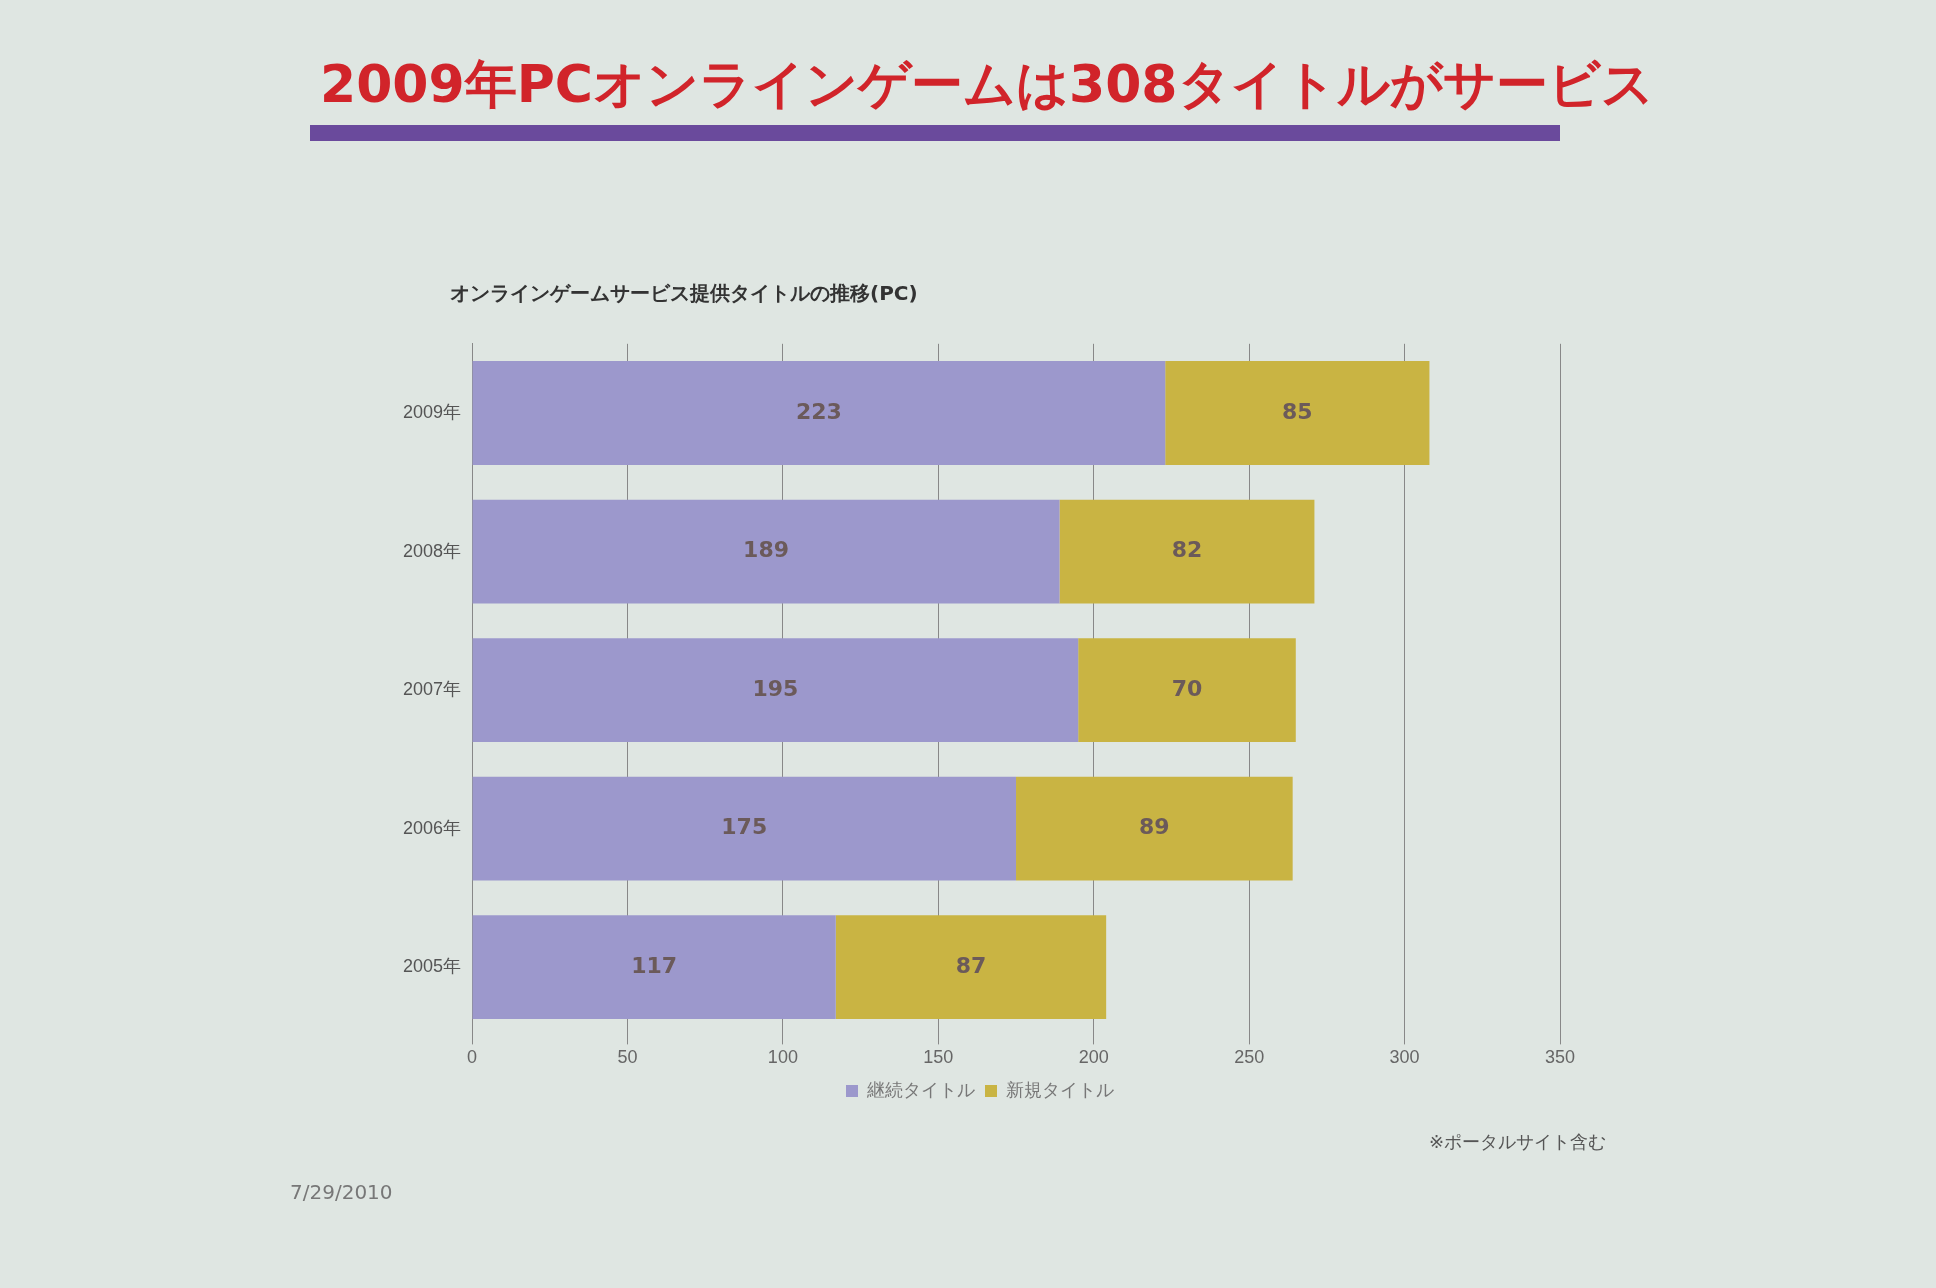 The width and height of the screenshot is (1936, 1288). What do you see at coordinates (432, 550) in the screenshot?
I see `y-tick-label: 2008年` at bounding box center [432, 550].